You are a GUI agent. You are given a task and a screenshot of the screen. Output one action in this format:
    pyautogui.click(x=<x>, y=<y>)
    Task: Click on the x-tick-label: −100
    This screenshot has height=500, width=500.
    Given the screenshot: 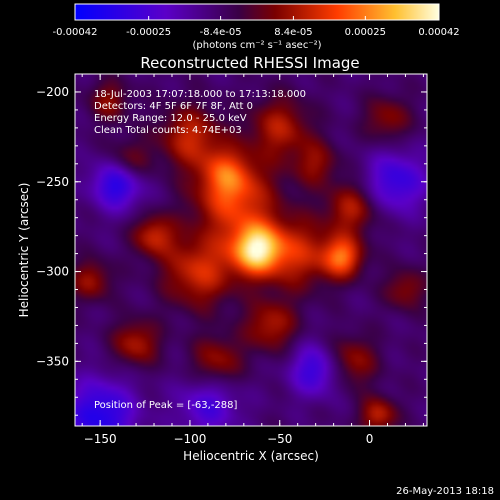 What is the action you would take?
    pyautogui.click(x=189, y=439)
    